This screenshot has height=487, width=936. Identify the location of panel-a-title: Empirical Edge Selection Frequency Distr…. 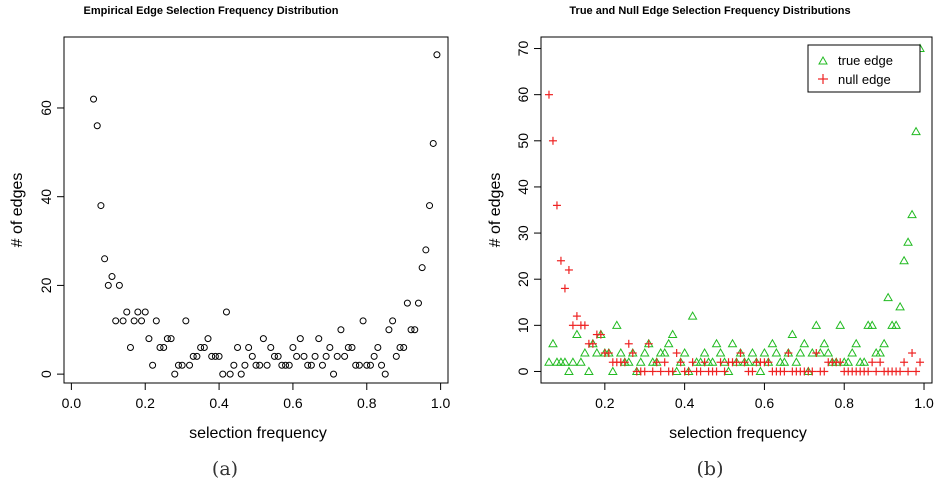
(211, 11).